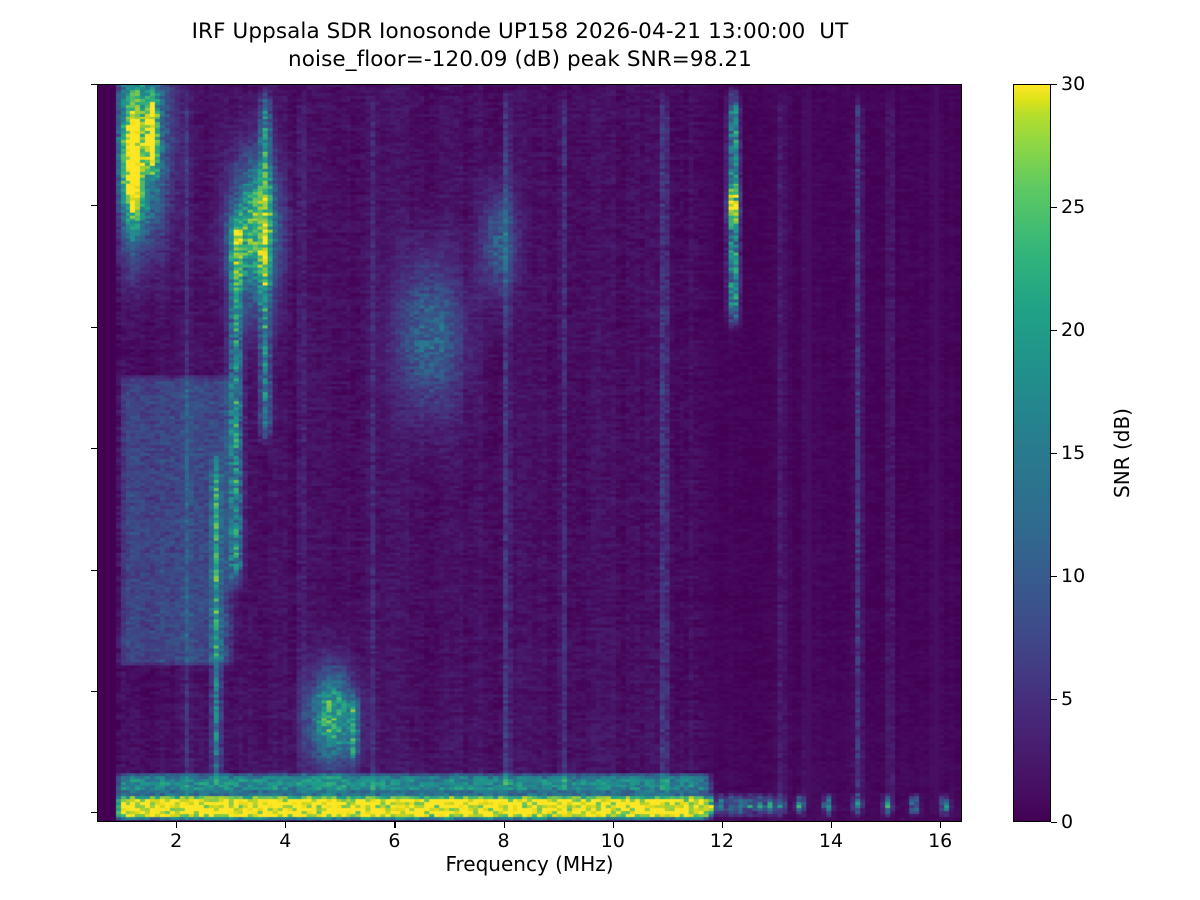 The height and width of the screenshot is (900, 1200). What do you see at coordinates (394, 841) in the screenshot?
I see `x-tick-label: 6` at bounding box center [394, 841].